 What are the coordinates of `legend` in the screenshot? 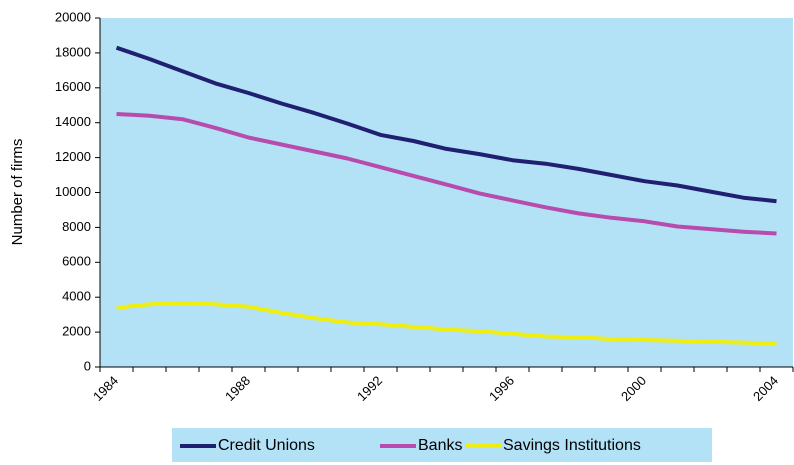 It's located at (442, 445).